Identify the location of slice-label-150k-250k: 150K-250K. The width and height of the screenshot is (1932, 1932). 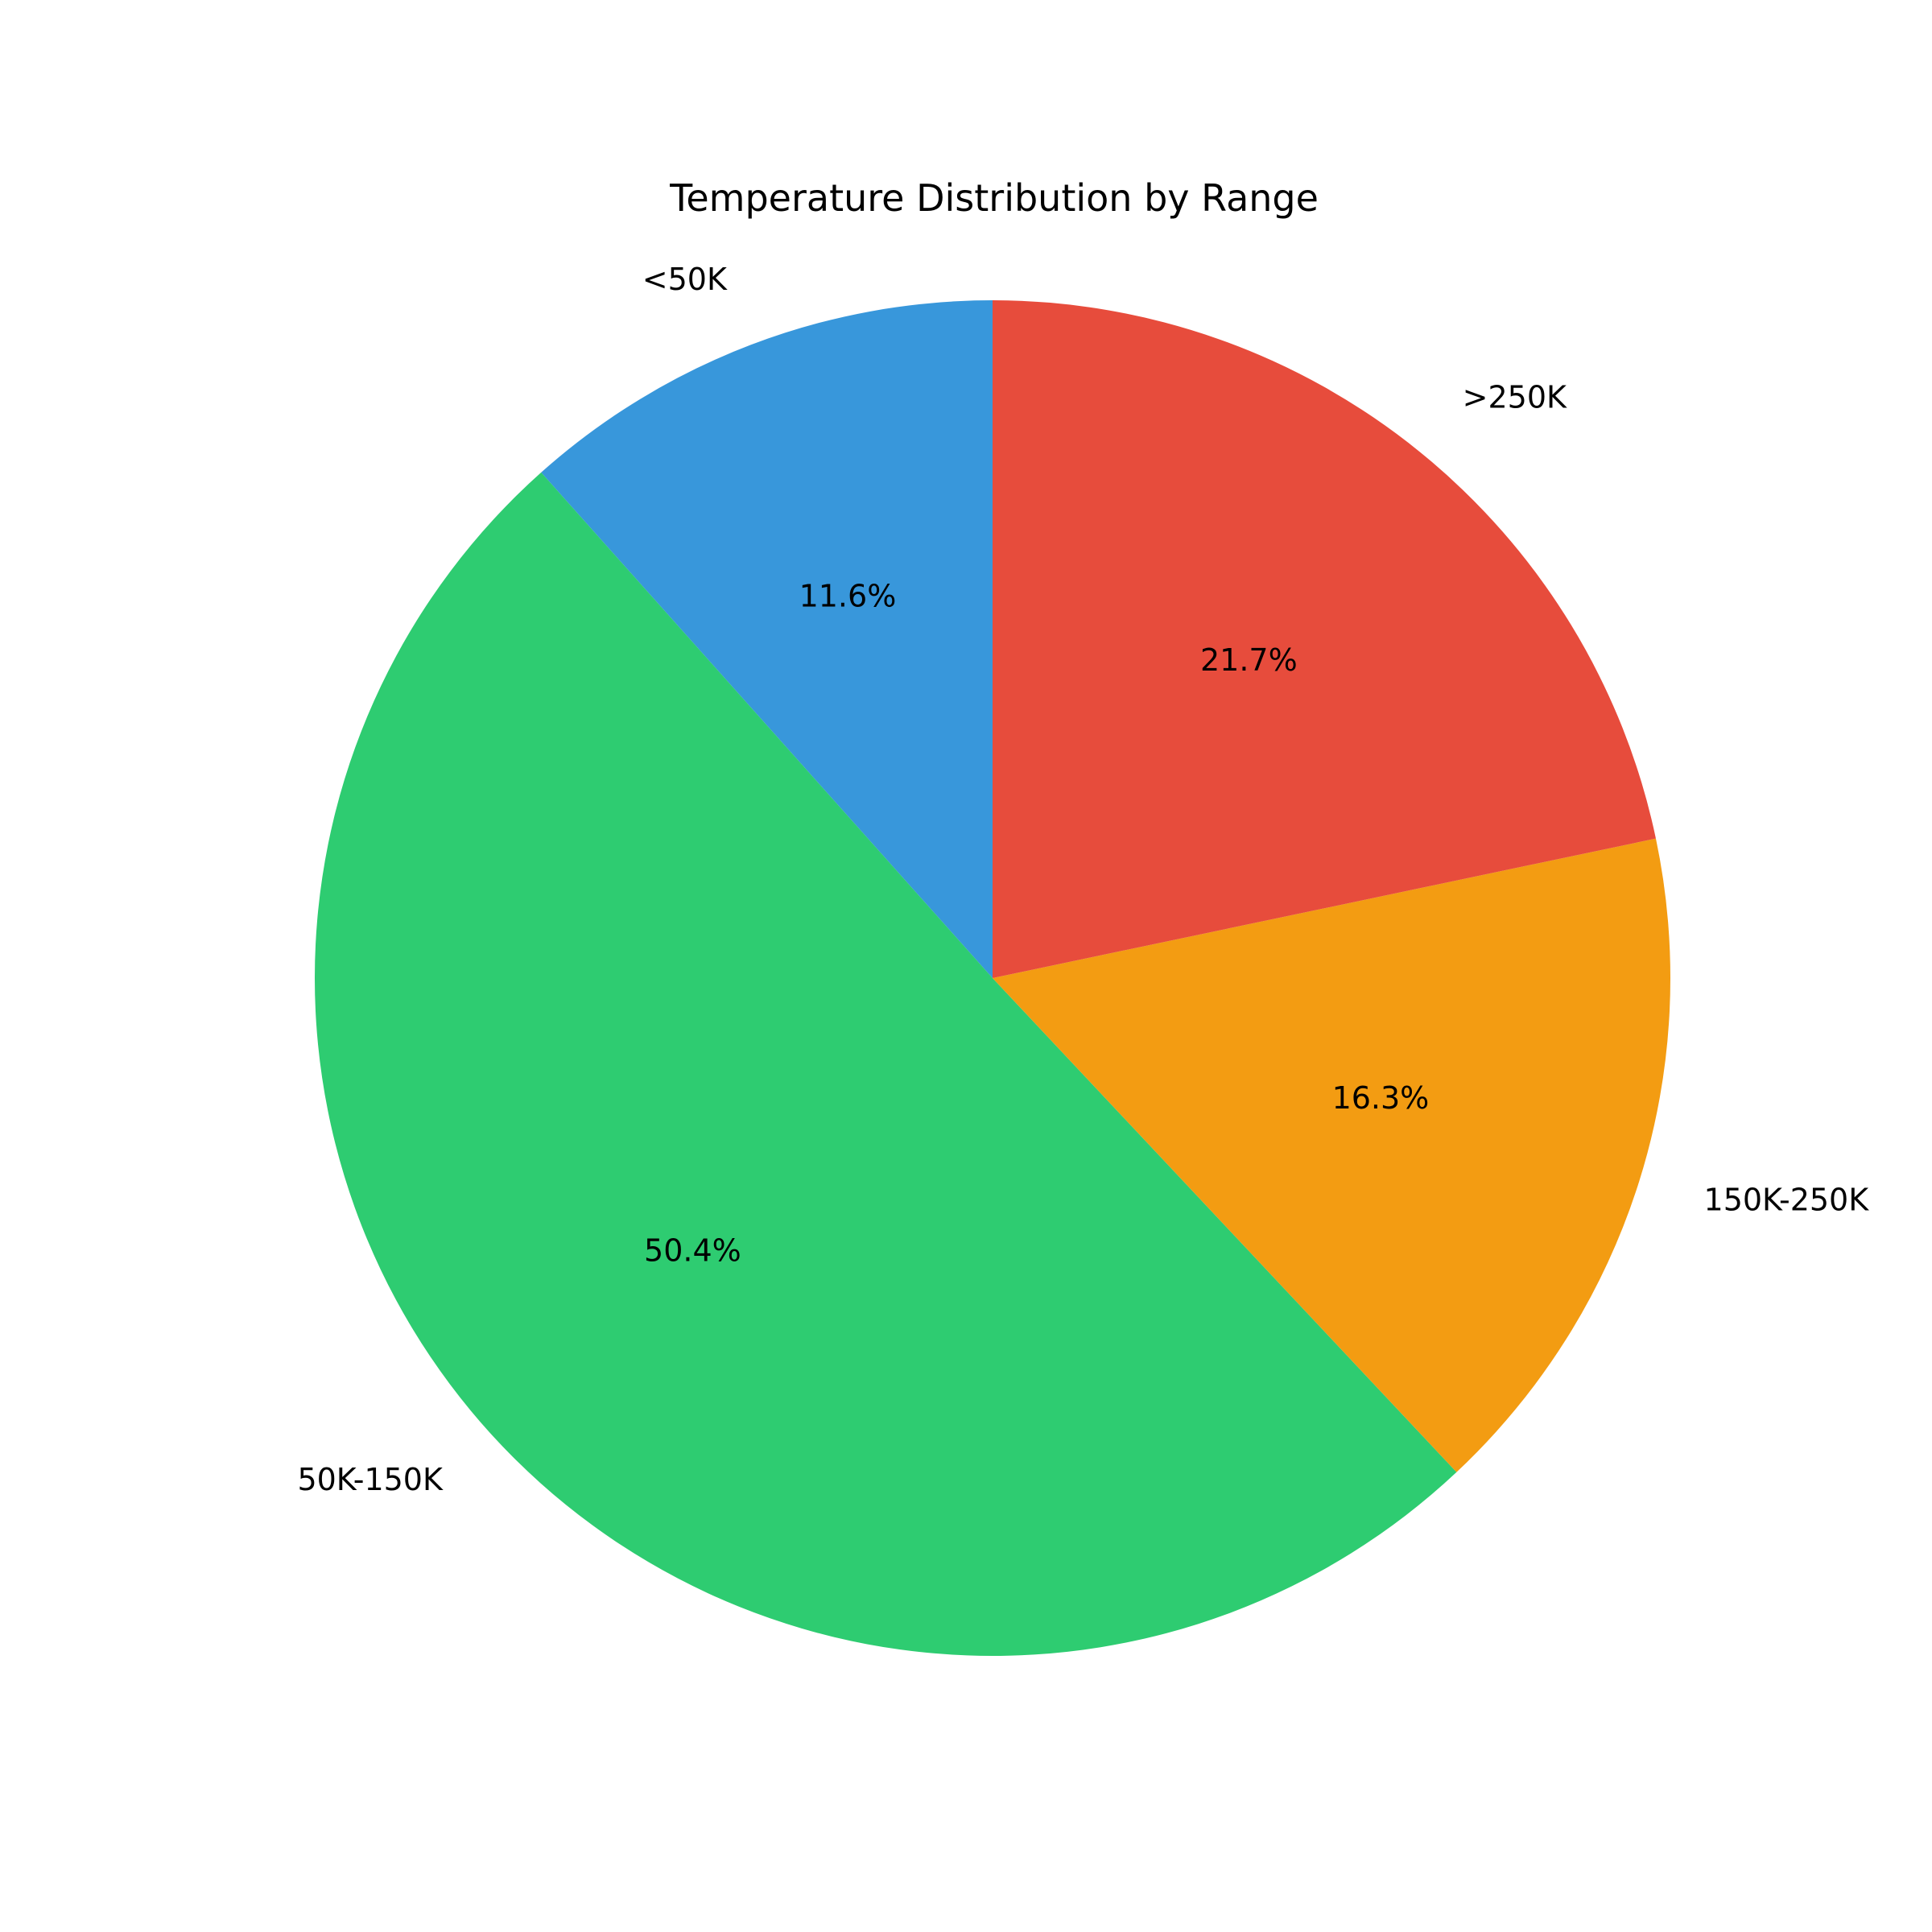
(1787, 1199).